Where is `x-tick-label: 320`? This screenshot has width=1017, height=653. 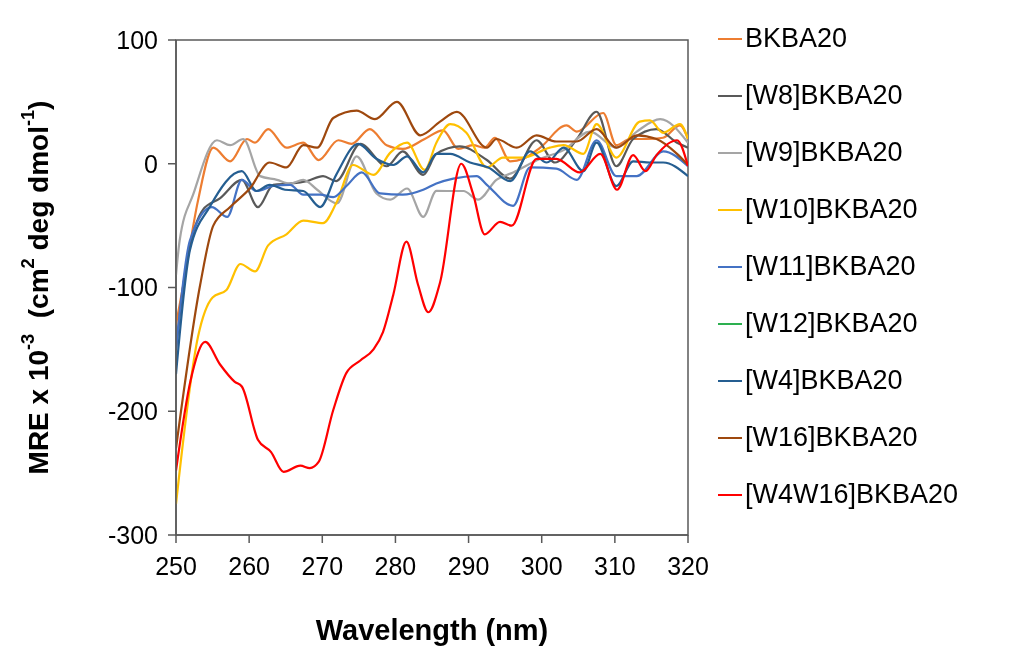 x-tick-label: 320 is located at coordinates (688, 565).